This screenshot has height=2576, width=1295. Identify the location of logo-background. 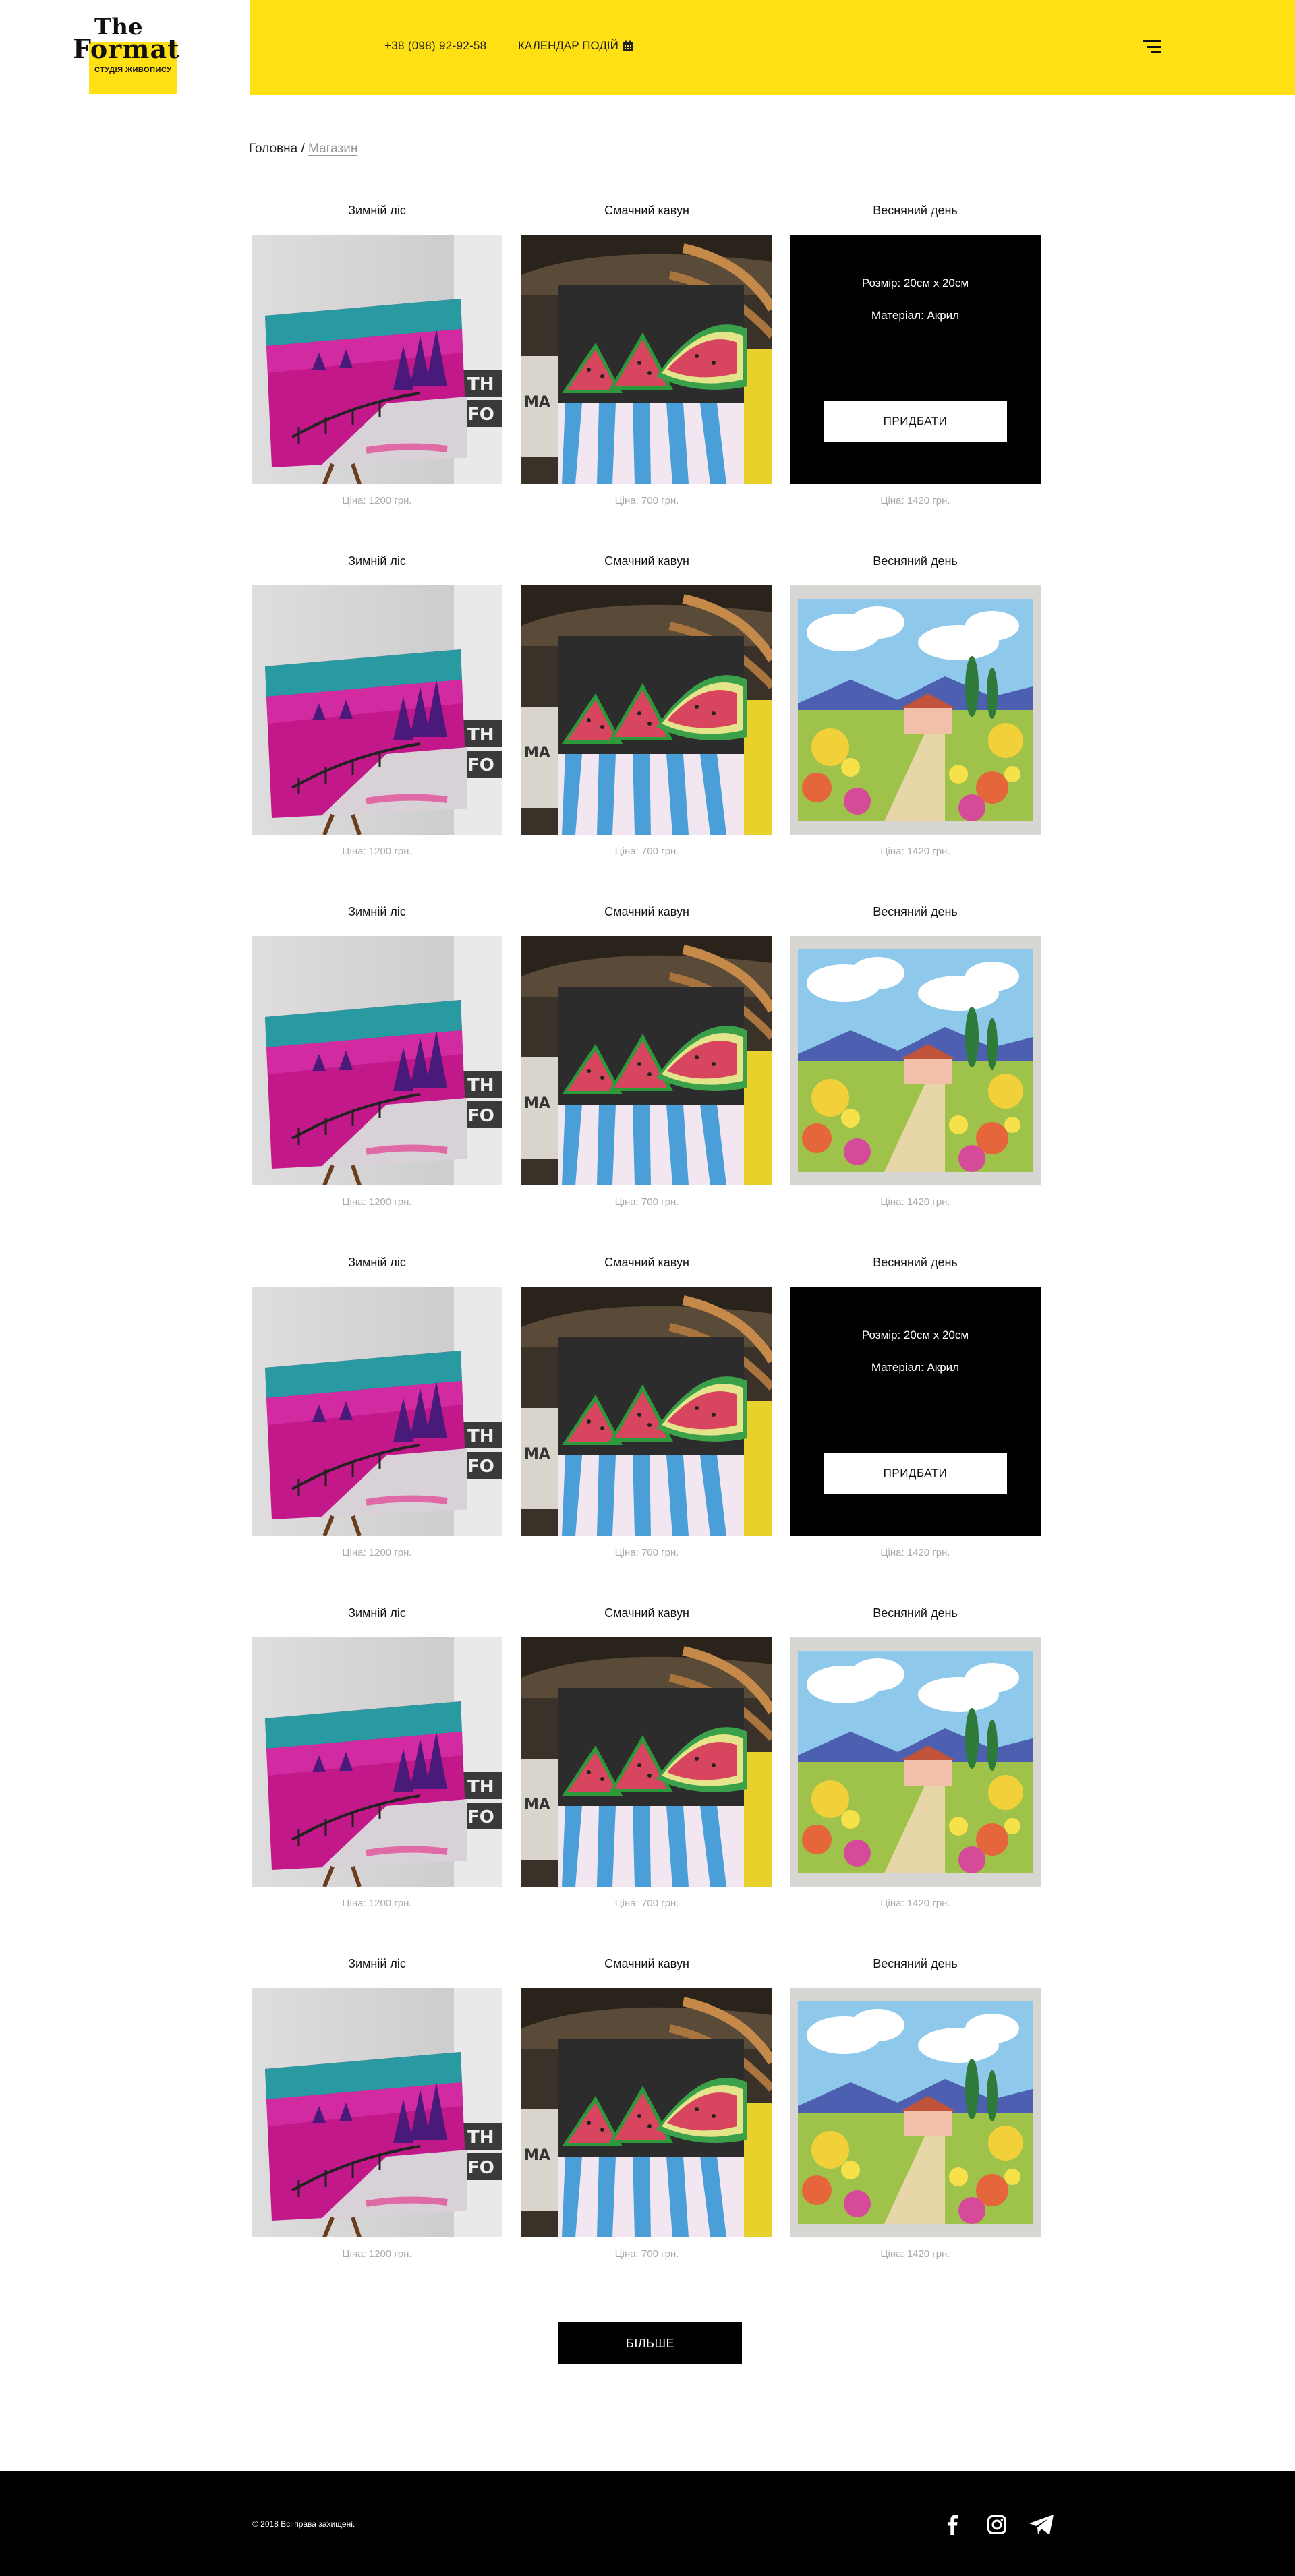
(133, 68).